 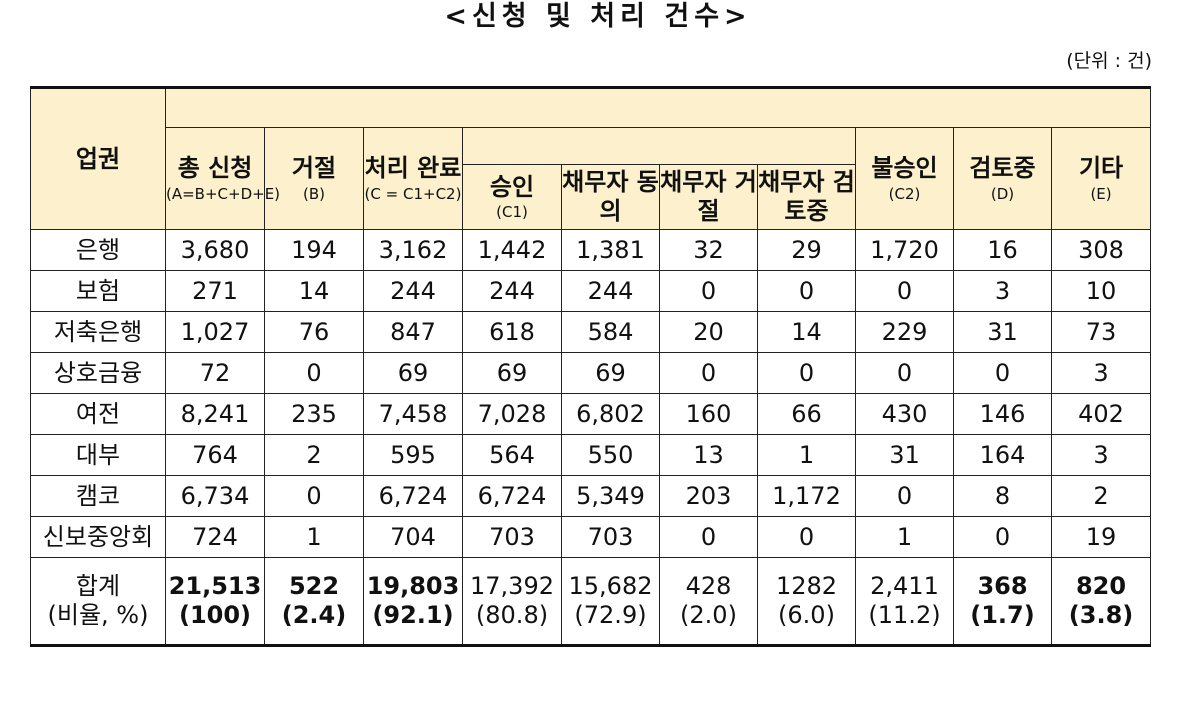 I want to click on header-processed: 처리 완료 (C = C1+C2), so click(x=413, y=178).